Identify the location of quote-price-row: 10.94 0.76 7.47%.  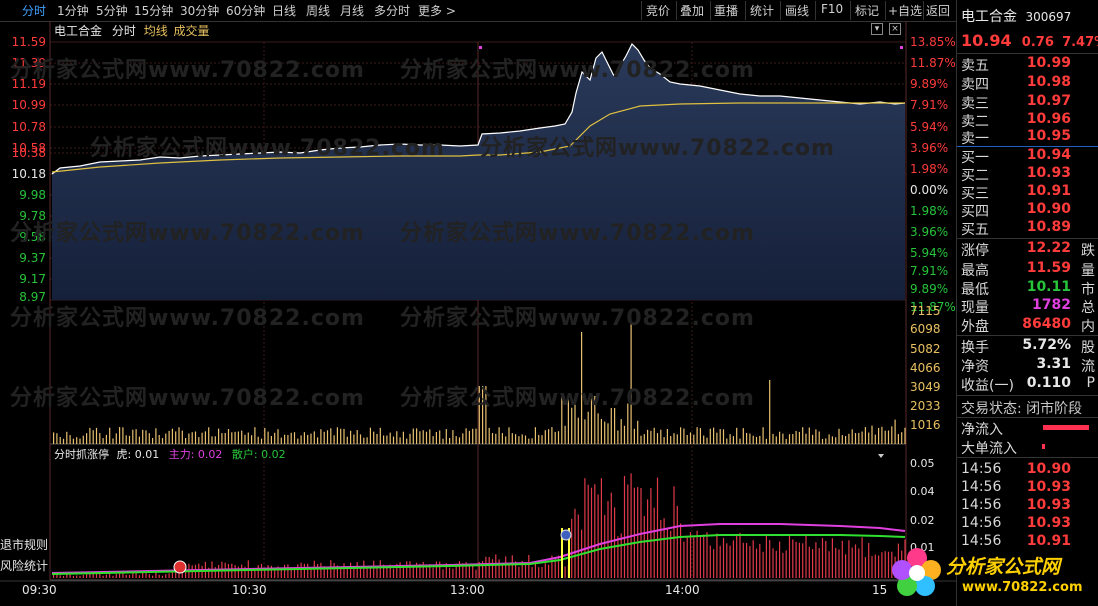
(1029, 40).